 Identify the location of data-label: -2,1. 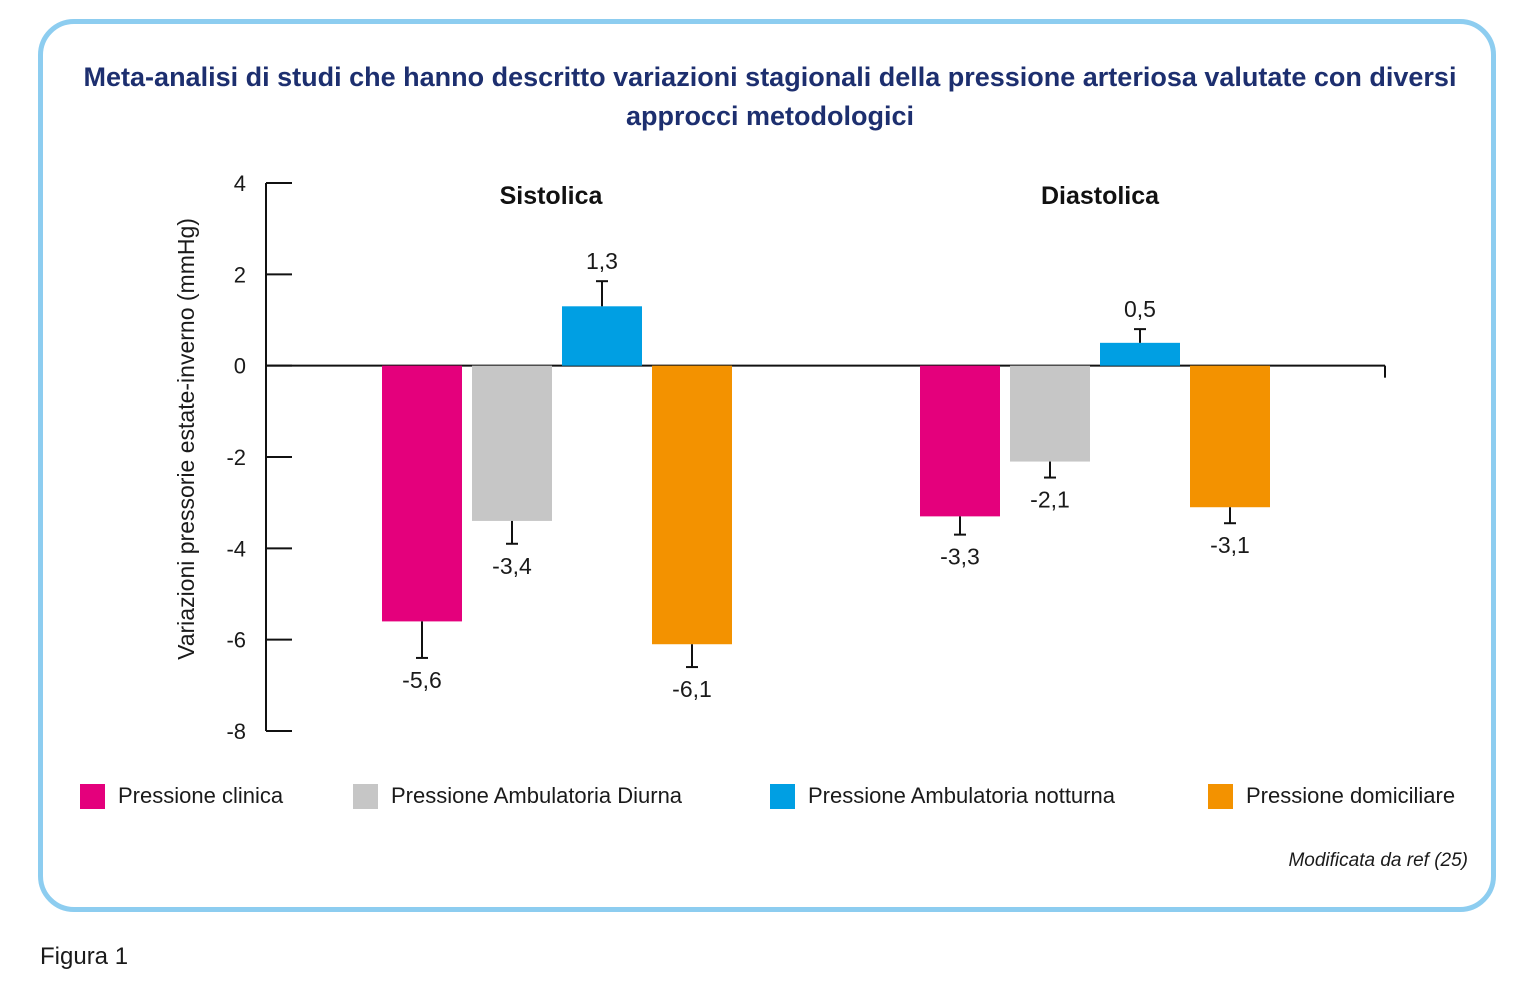
(1050, 500).